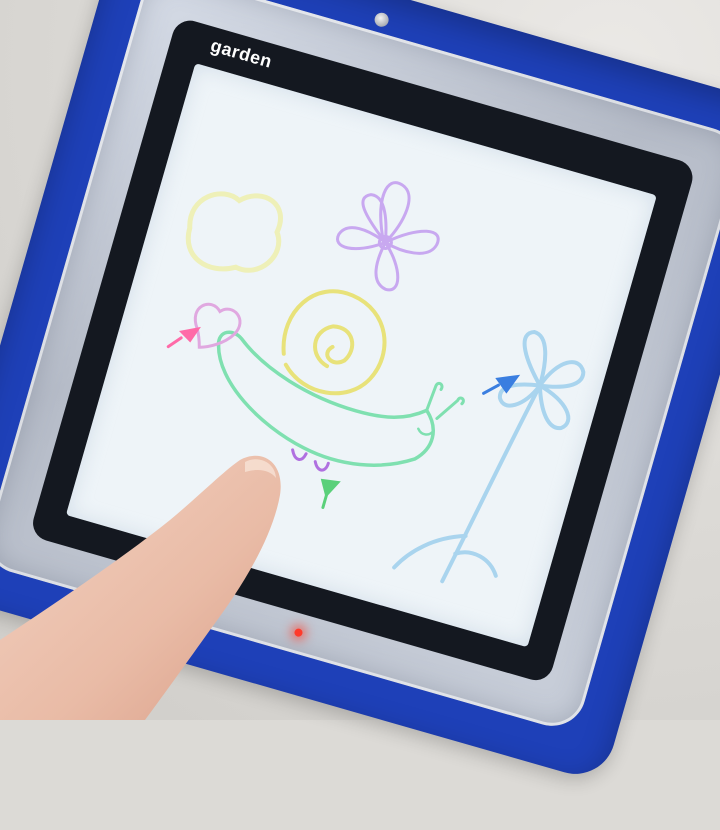  Describe the element at coordinates (217, 325) in the screenshot. I see `heart-doodle` at that location.